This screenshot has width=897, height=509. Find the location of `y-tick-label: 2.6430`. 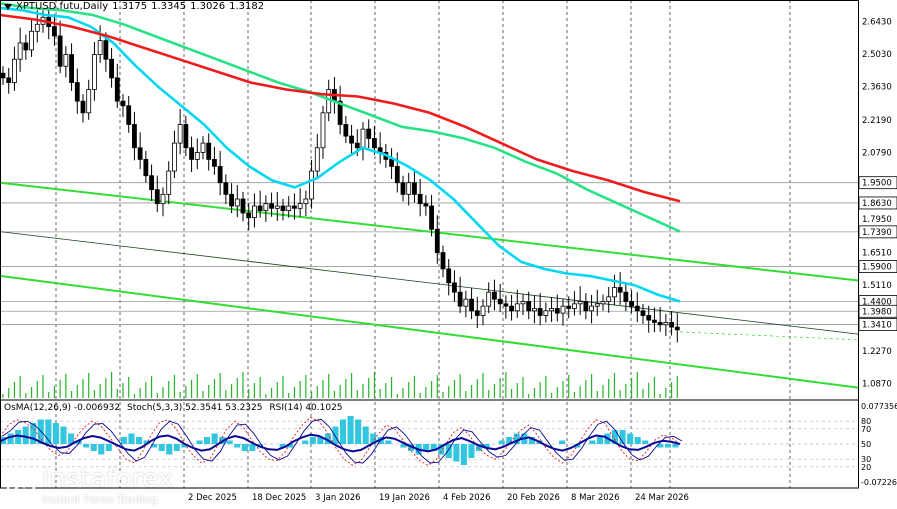

y-tick-label: 2.6430 is located at coordinates (877, 22).